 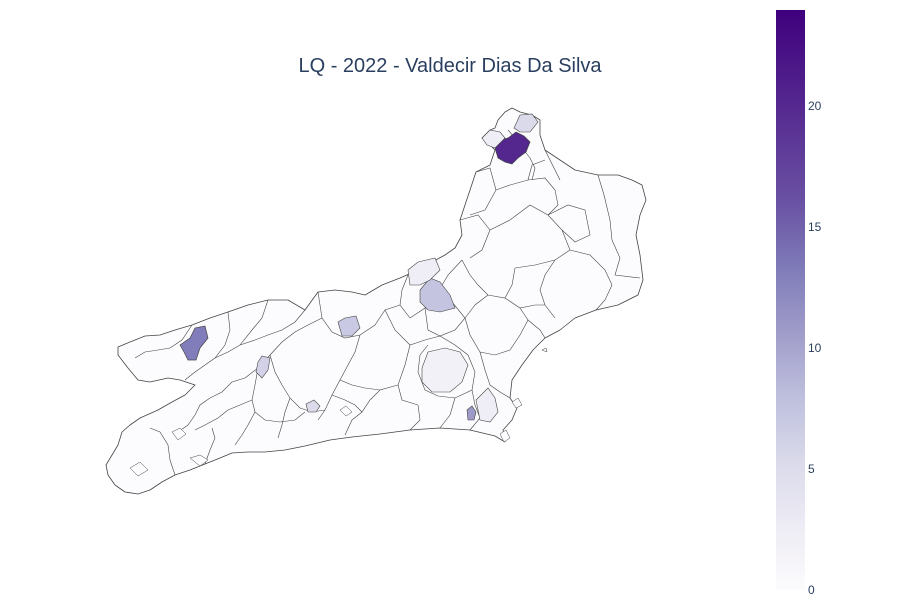 I want to click on colorbar, so click(x=790, y=300).